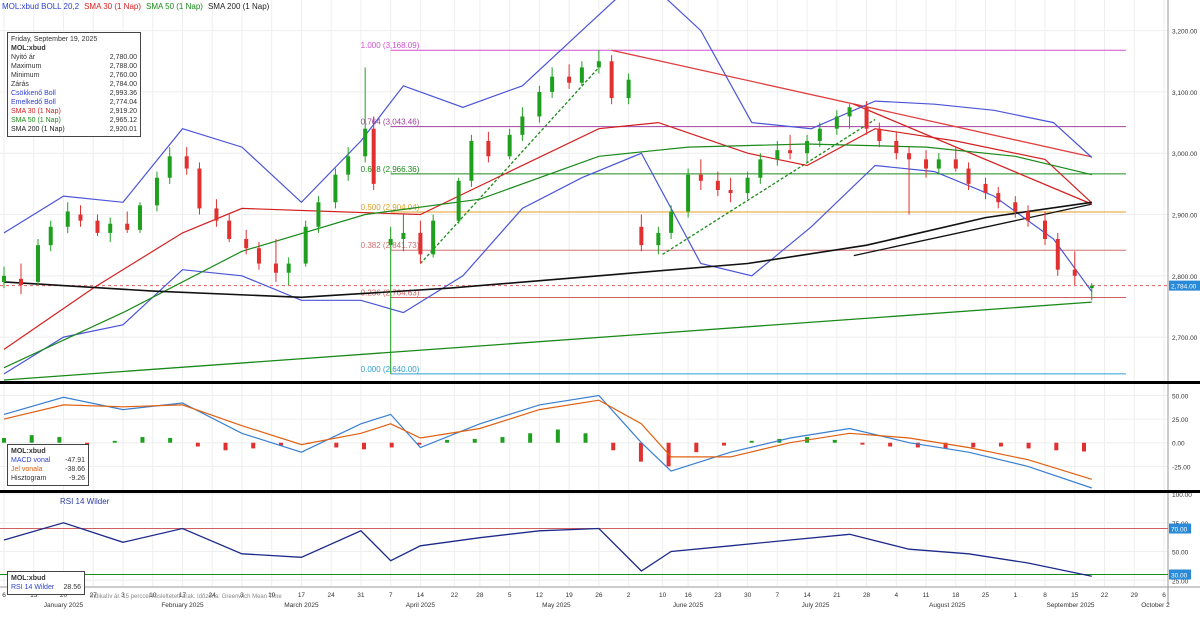 The width and height of the screenshot is (1200, 621). What do you see at coordinates (29, 478) in the screenshot?
I see `info-row-label: Hisztogram` at bounding box center [29, 478].